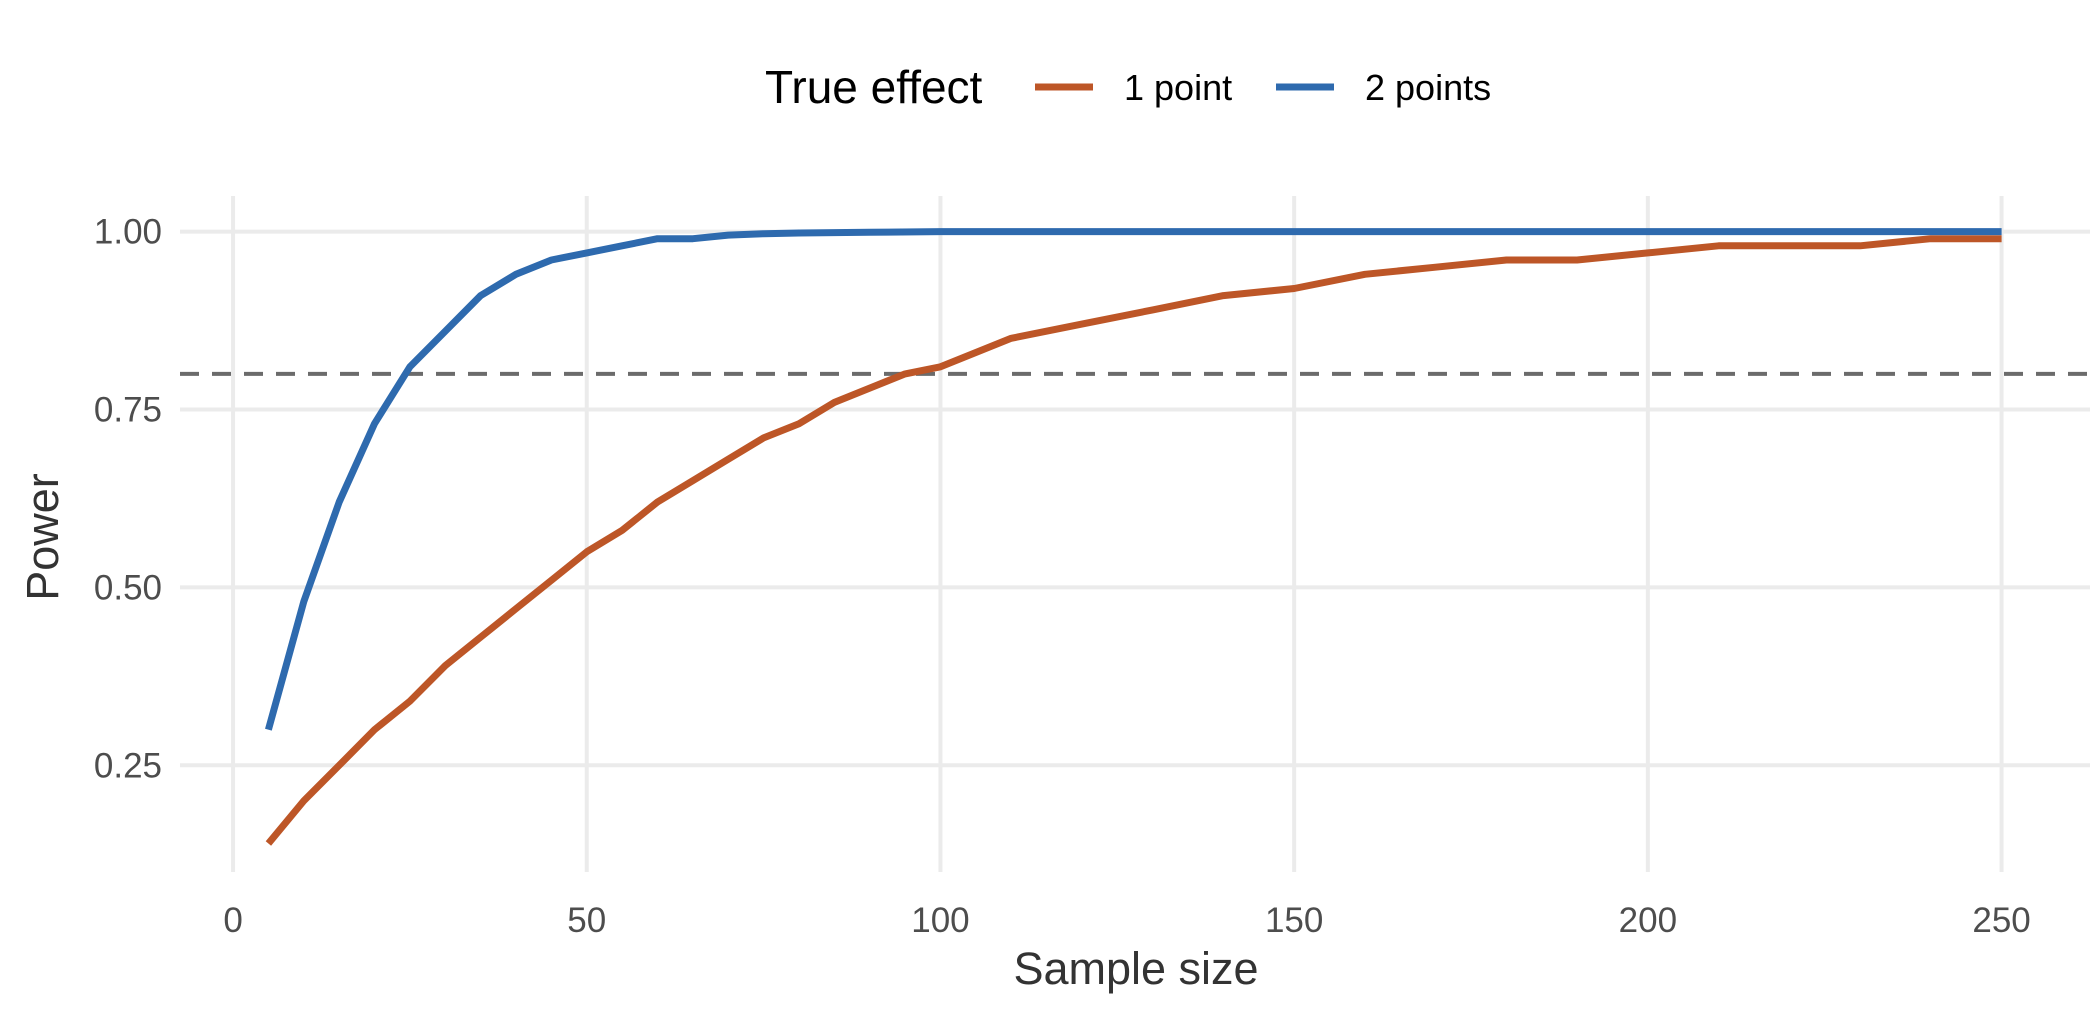  I want to click on x-axis-ticks: 0 50 100 150 200 250, so click(1126, 920).